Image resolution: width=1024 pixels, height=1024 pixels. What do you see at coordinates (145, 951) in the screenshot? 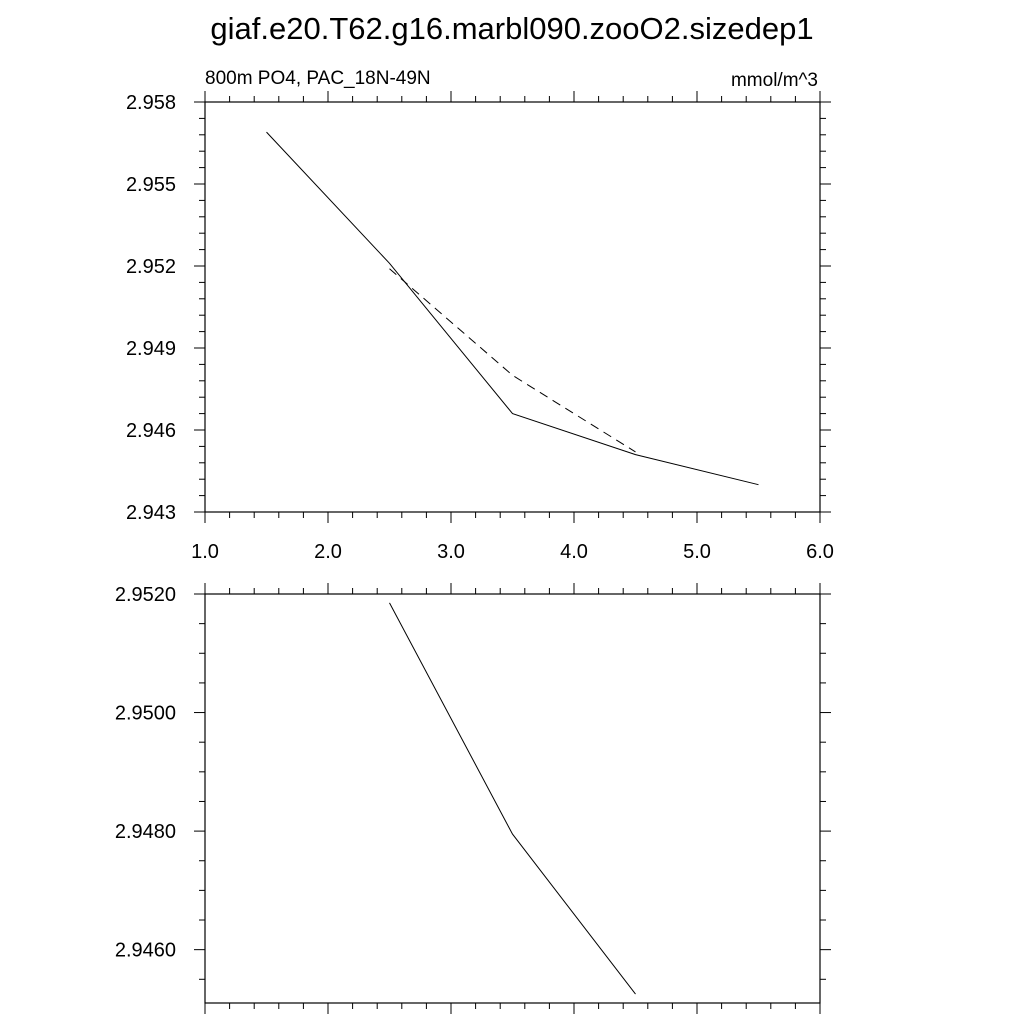
I see `y-tick-label: 2.9460` at bounding box center [145, 951].